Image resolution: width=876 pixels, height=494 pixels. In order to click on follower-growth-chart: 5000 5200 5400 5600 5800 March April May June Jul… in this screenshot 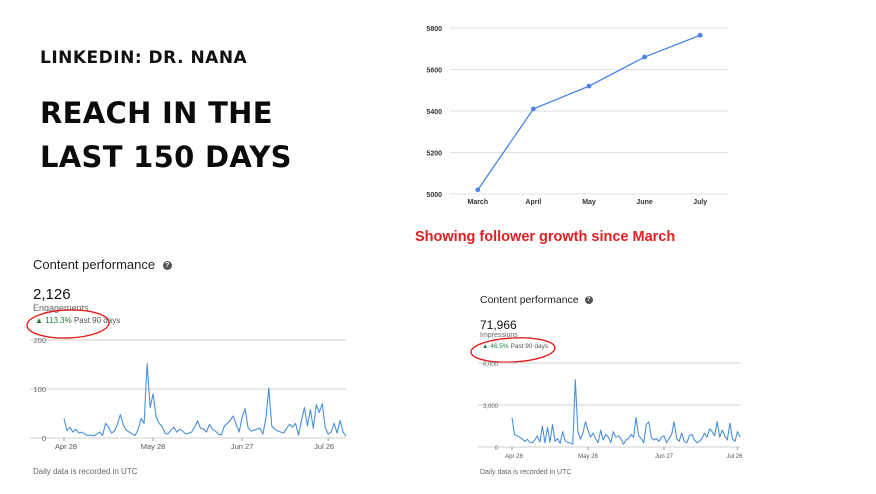, I will do `click(577, 116)`.